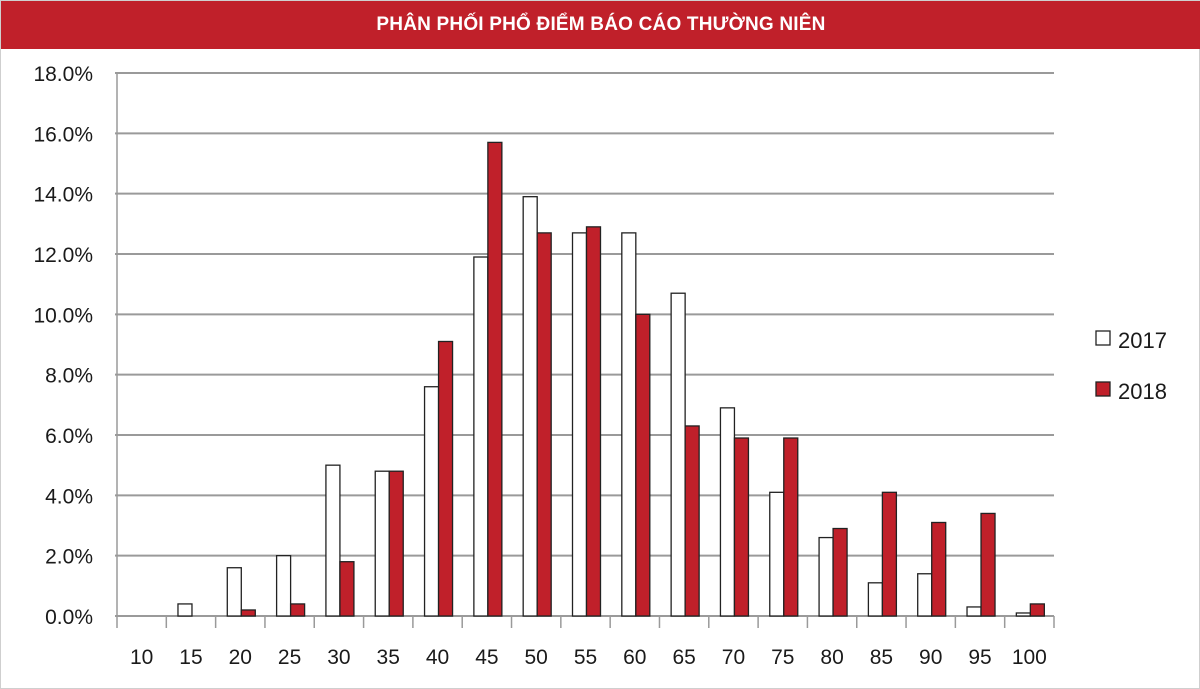  Describe the element at coordinates (69, 617) in the screenshot. I see `y-tick-label: 0.0%` at that location.